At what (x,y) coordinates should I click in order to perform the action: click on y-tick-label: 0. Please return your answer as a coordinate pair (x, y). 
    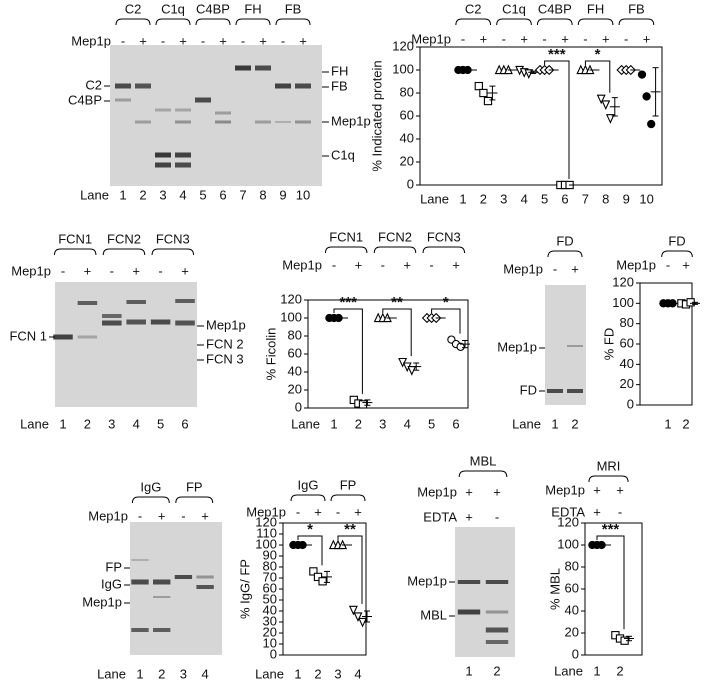
    Looking at the image, I should click on (273, 653).